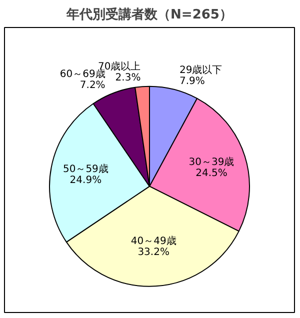 The image size is (300, 318). What do you see at coordinates (212, 174) in the screenshot?
I see `data-label: 24.5%` at bounding box center [212, 174].